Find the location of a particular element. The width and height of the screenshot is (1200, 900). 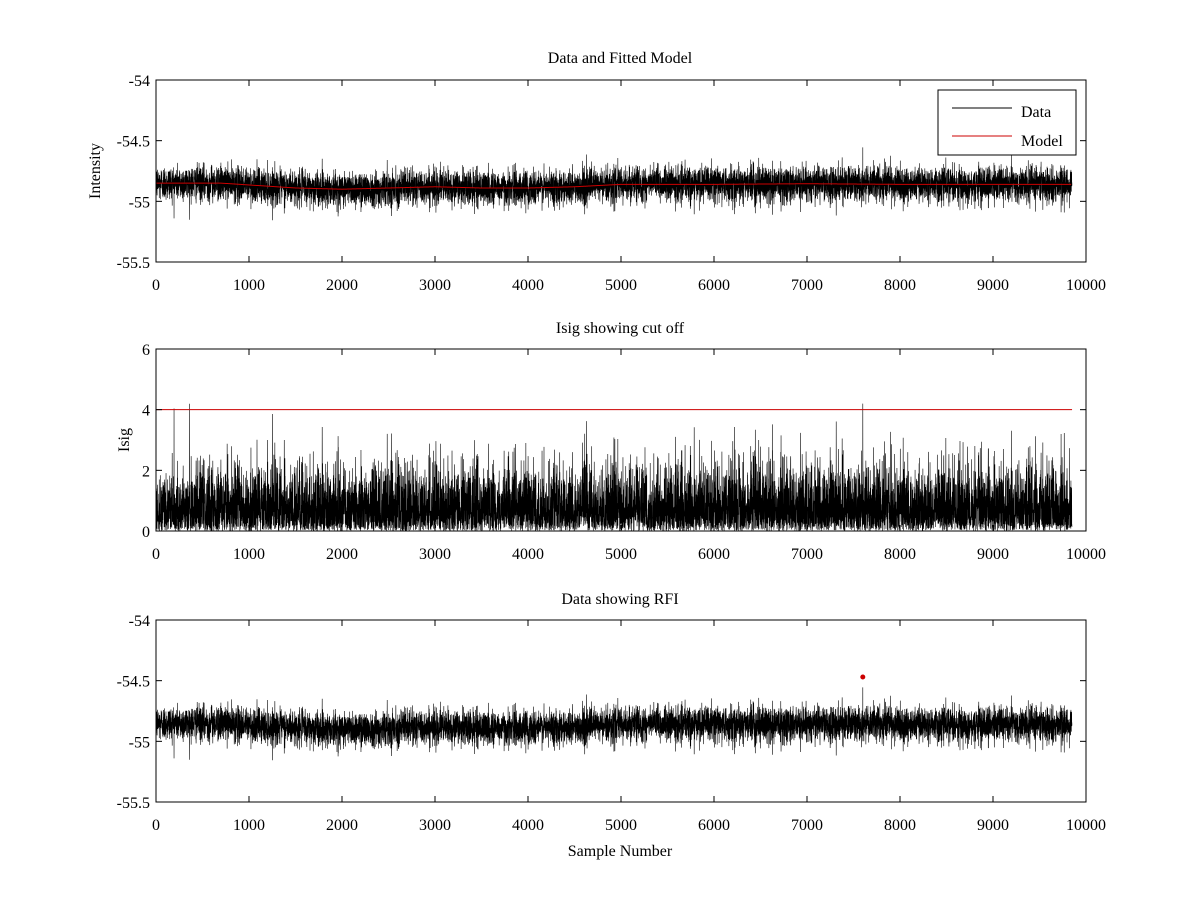

panel-1-ytick-label: -55.5 is located at coordinates (133, 263).